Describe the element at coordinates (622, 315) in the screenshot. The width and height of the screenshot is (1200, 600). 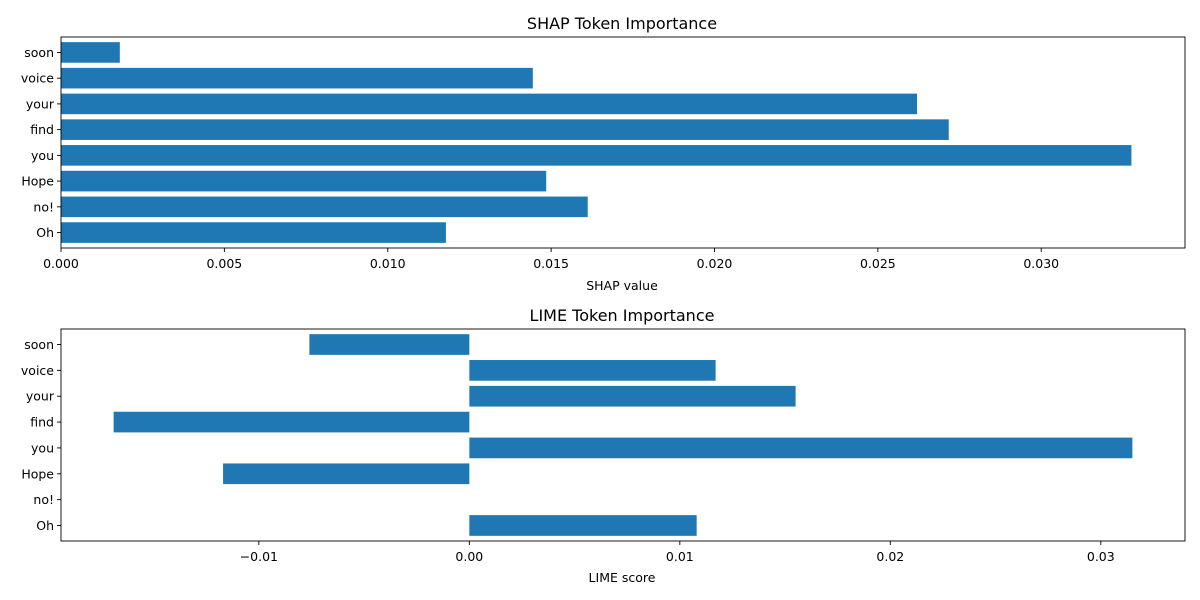
I see `lime-chart-title: LIME Token Importance` at that location.